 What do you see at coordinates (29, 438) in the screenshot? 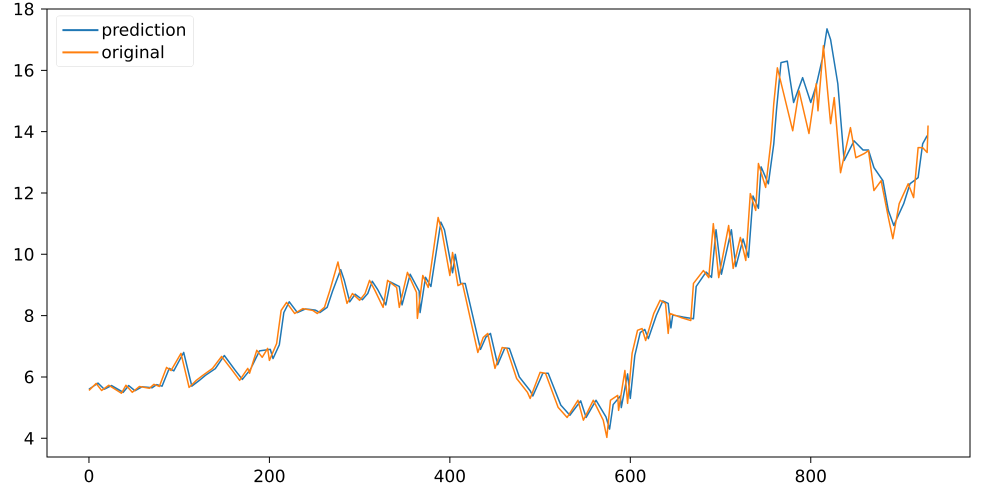
I see `y-tick-label: 4` at bounding box center [29, 438].